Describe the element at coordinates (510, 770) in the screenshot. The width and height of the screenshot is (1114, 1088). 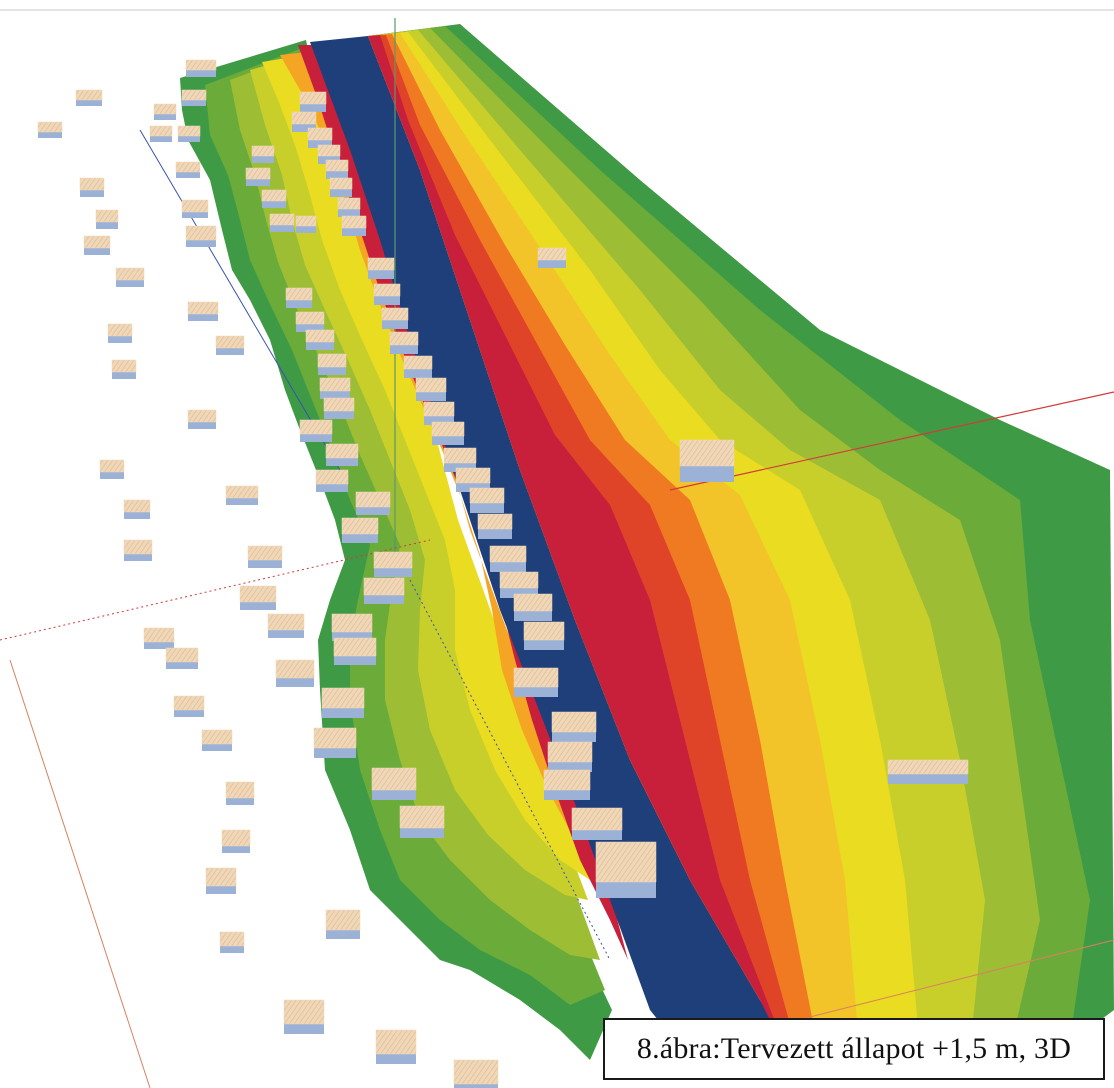
I see `blue-dotted-line` at that location.